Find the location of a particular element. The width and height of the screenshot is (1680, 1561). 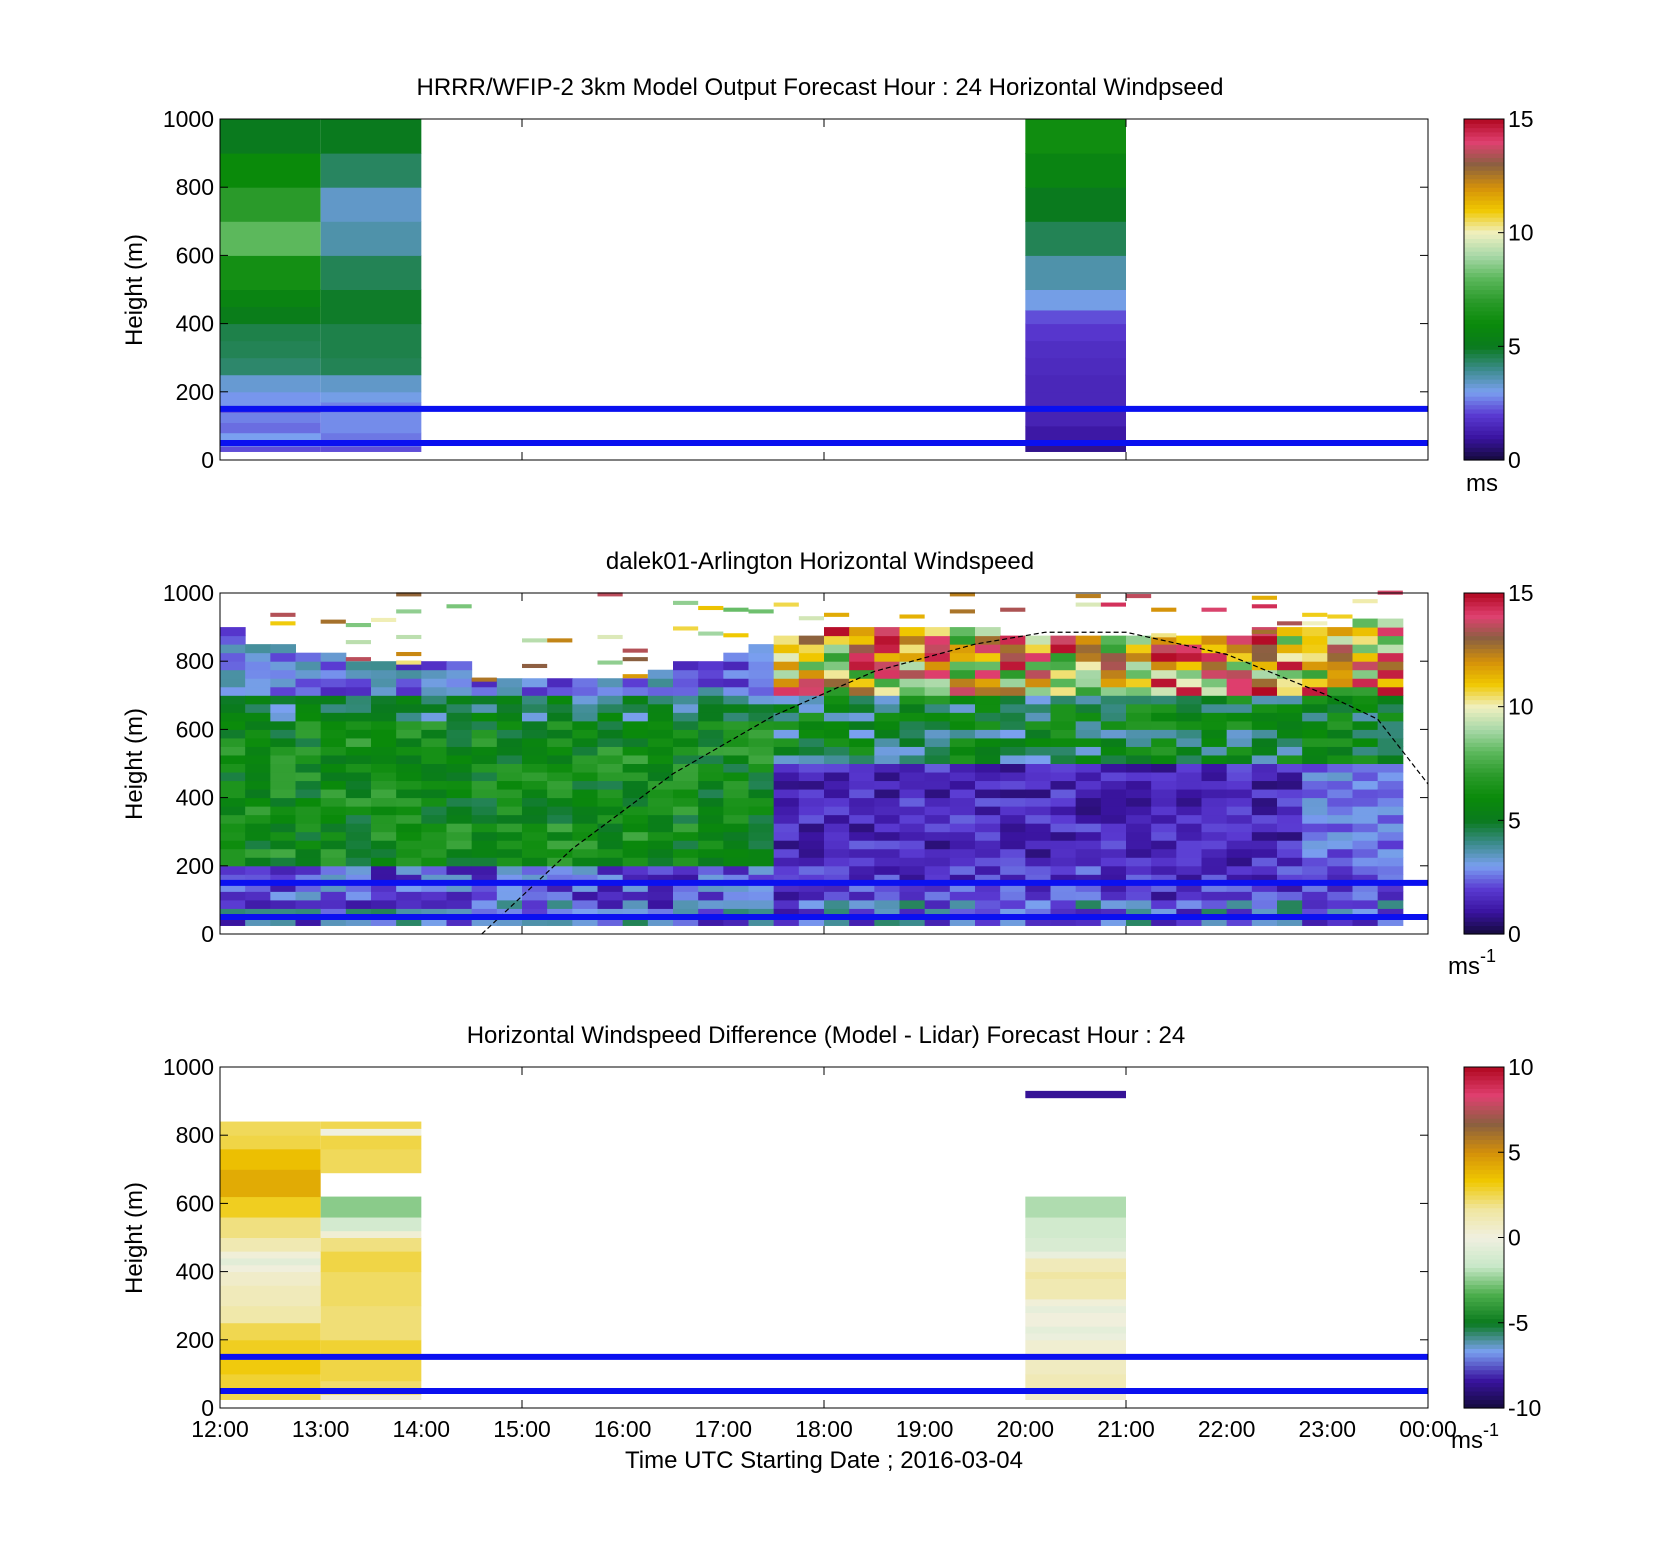

colorbar-unit: ms is located at coordinates (1482, 483).